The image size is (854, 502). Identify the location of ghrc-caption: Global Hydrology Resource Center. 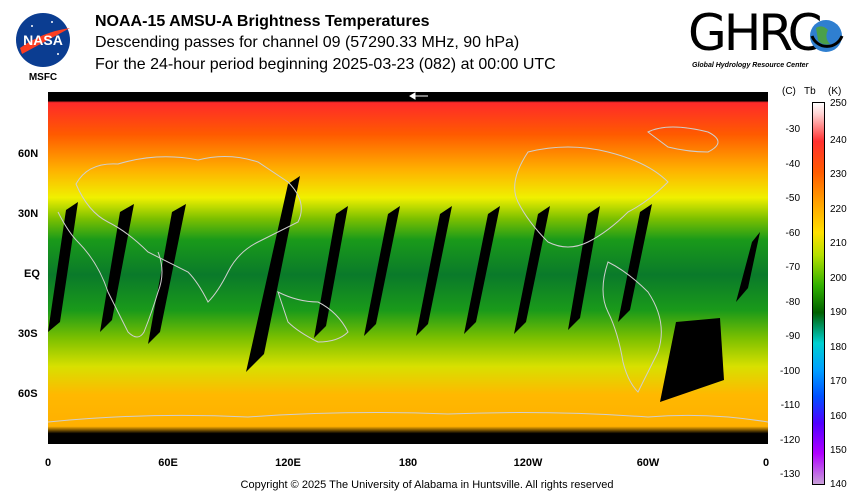
(750, 65).